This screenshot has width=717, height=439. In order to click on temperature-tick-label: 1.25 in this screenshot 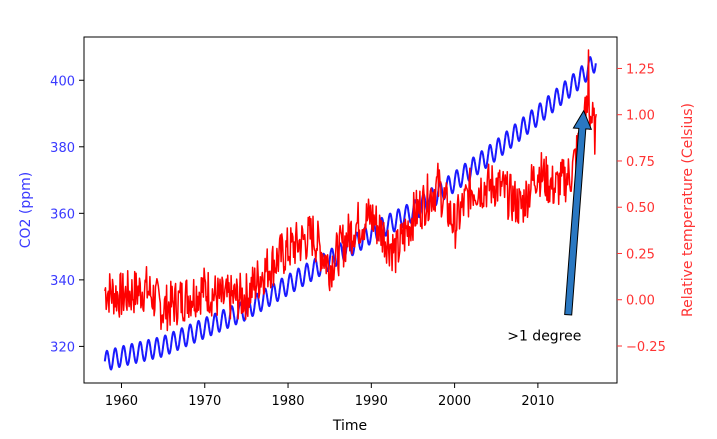, I will do `click(640, 69)`.